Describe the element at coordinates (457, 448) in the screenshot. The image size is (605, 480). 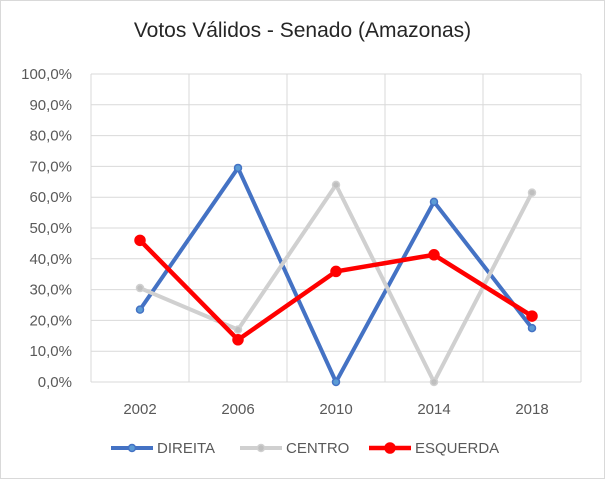
I see `legend-label-esquerda: ESQUERDA` at that location.